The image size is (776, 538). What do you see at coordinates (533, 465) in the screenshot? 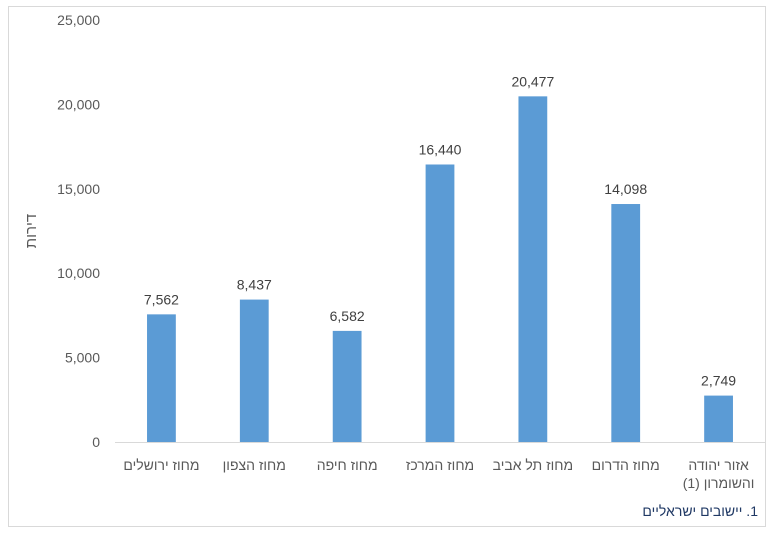
I see `x-tick-label: מחוז תל אביב` at bounding box center [533, 465].